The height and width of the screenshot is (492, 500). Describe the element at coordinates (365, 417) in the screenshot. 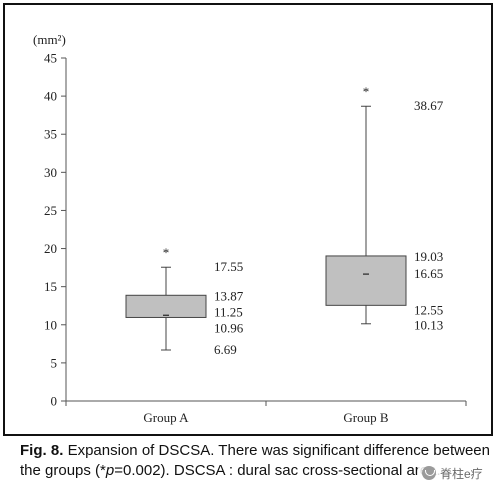

I see `x-tick-label: Group B` at that location.